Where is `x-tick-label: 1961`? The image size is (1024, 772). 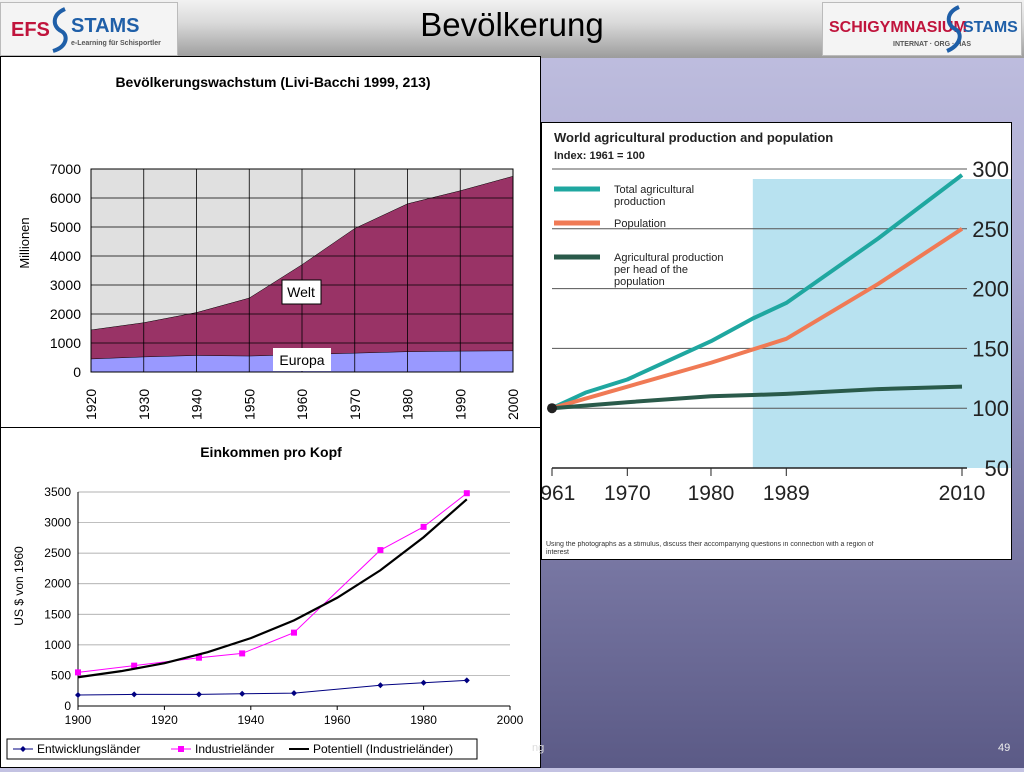
x-tick-label: 1961 is located at coordinates (558, 493).